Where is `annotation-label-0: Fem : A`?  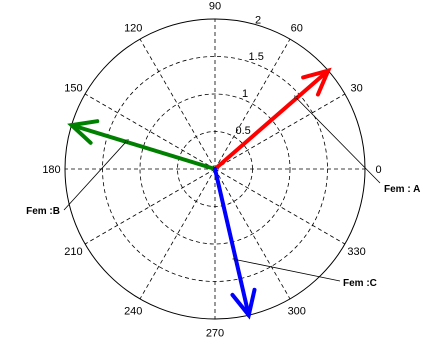
annotation-label-0: Fem : A is located at coordinates (402, 189).